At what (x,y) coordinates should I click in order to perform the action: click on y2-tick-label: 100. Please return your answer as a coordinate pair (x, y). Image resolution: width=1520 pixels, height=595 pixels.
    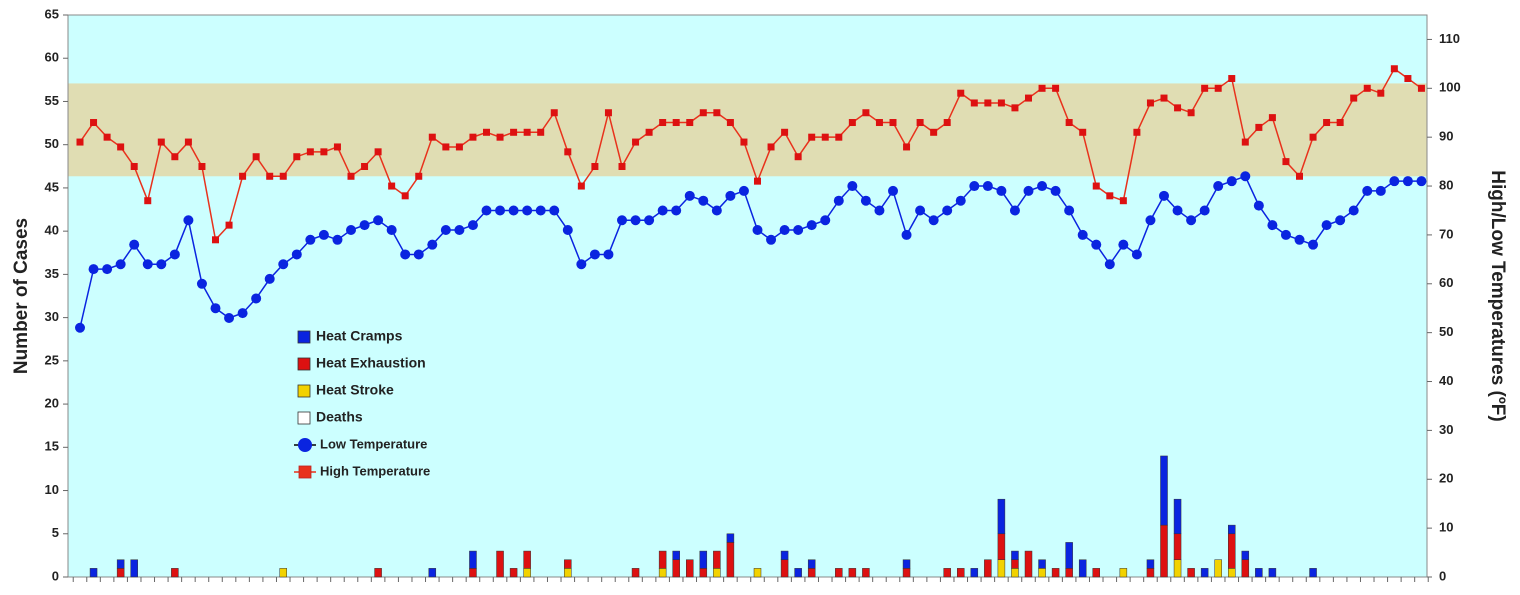
    Looking at the image, I should click on (1450, 87).